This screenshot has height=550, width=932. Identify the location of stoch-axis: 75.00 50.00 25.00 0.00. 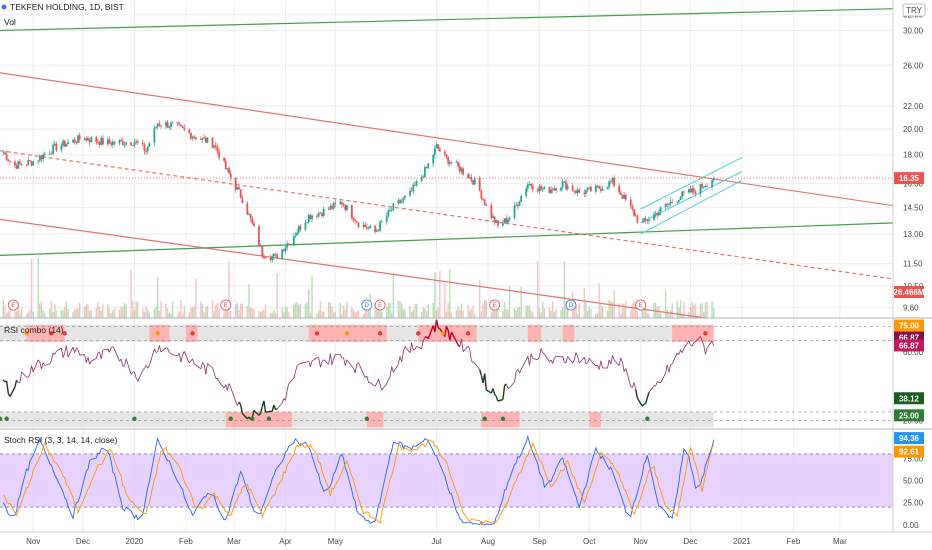
(913, 492).